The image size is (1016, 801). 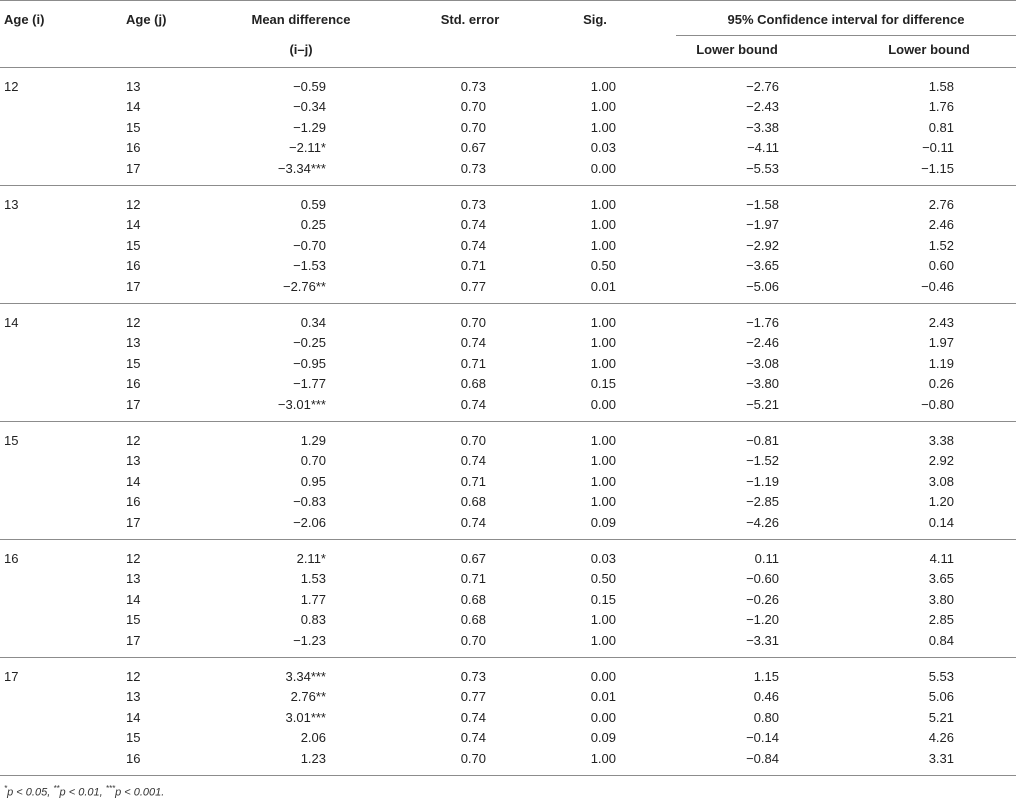 What do you see at coordinates (763, 147) in the screenshot?
I see `cell-lower-bound: −4.11` at bounding box center [763, 147].